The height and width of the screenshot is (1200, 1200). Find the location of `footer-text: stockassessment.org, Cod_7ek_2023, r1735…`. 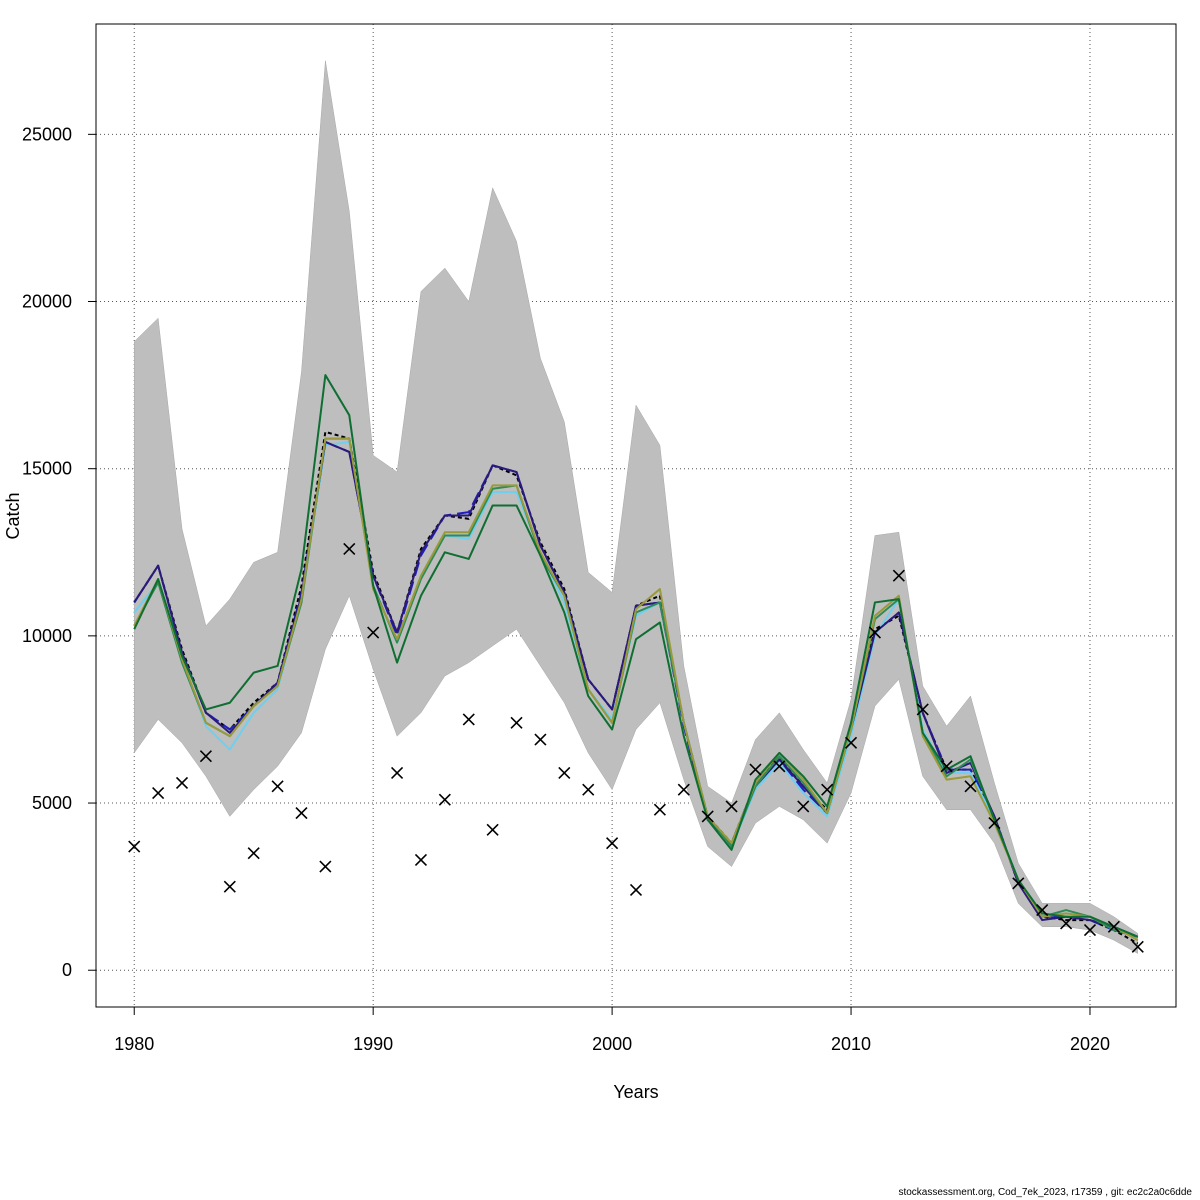

footer-text: stockassessment.org, Cod_7ek_2023, r1735… is located at coordinates (1045, 1192).